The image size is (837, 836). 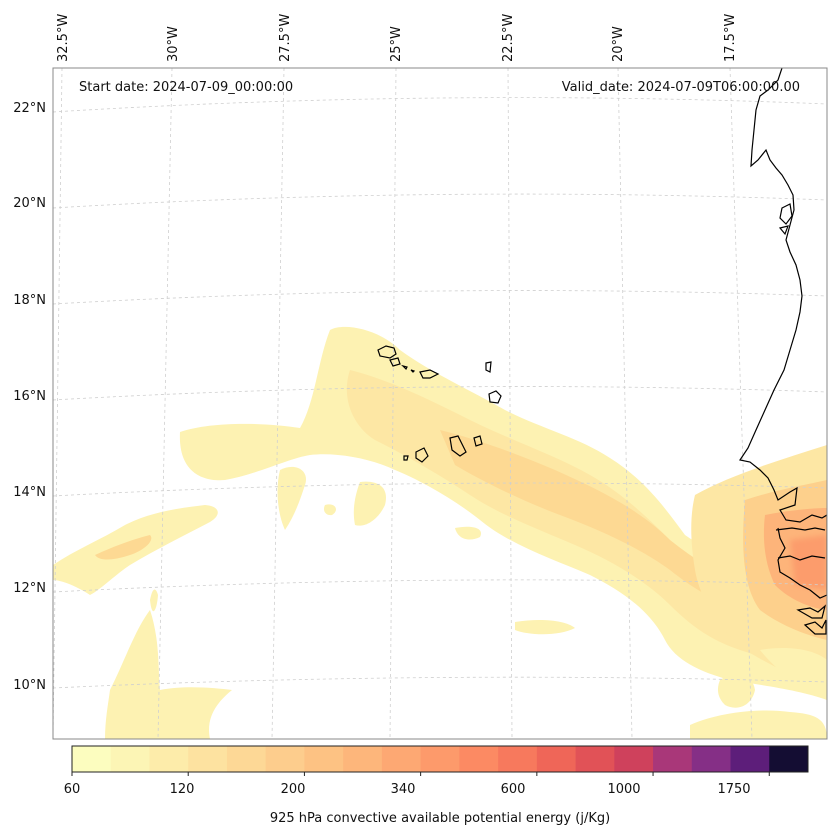 I want to click on lon-label: 27.5°W, so click(x=285, y=38).